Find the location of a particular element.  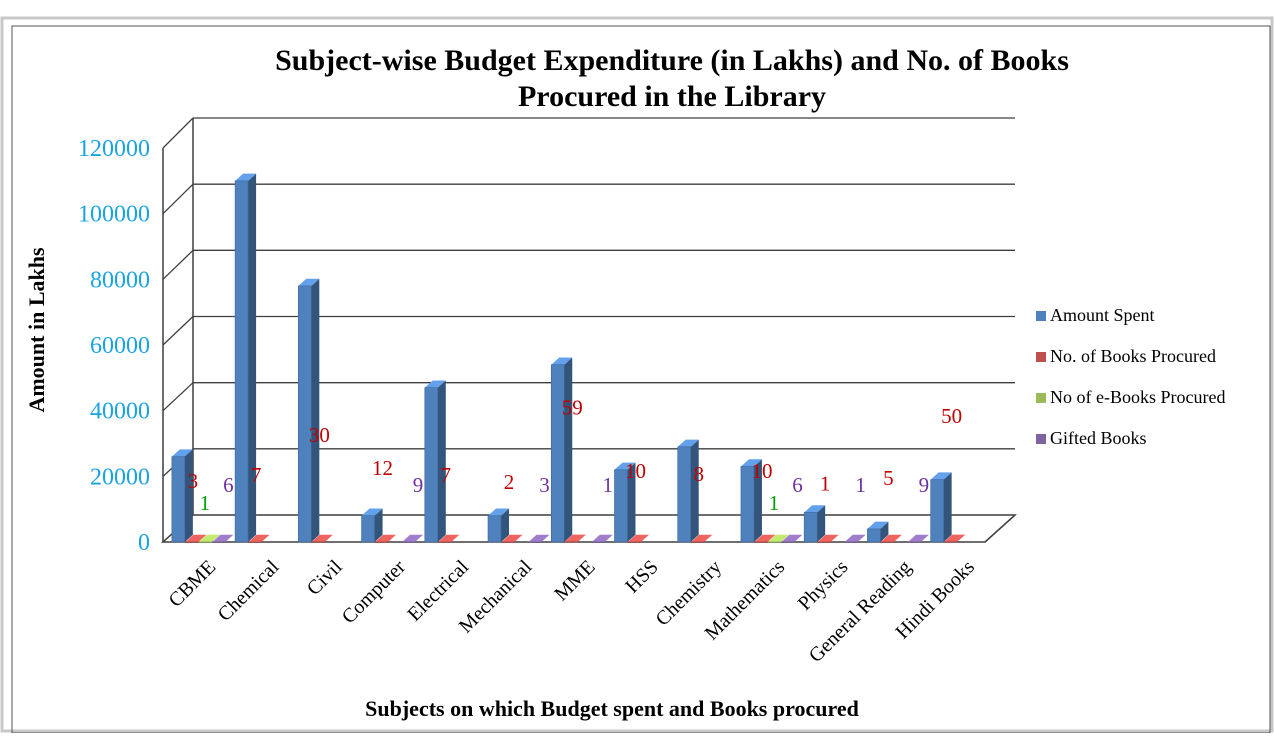

data-label: 59 is located at coordinates (572, 407).